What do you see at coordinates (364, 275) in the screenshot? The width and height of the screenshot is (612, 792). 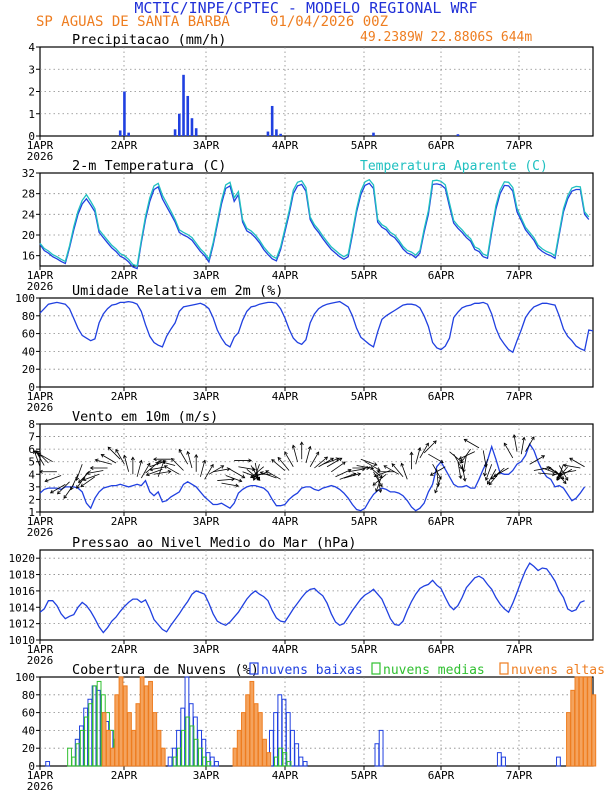 I see `x-tick-label: 5APR` at bounding box center [364, 275].